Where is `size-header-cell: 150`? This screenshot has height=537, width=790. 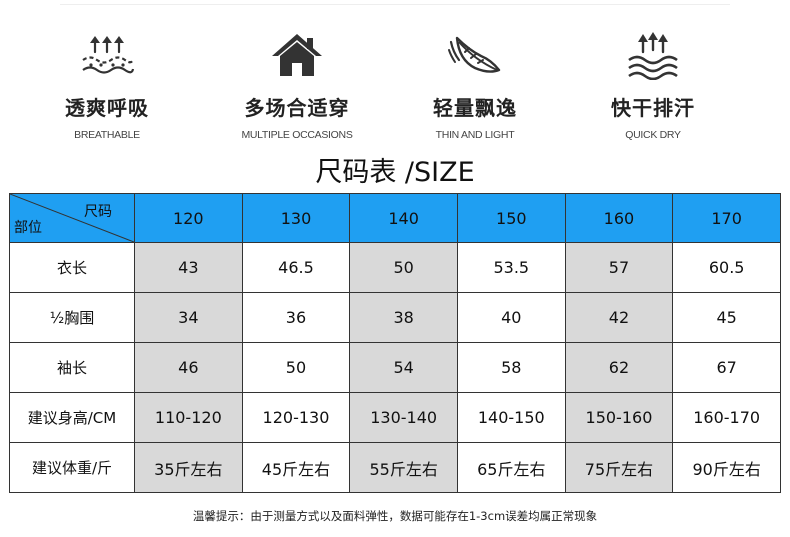 size-header-cell: 150 is located at coordinates (511, 218).